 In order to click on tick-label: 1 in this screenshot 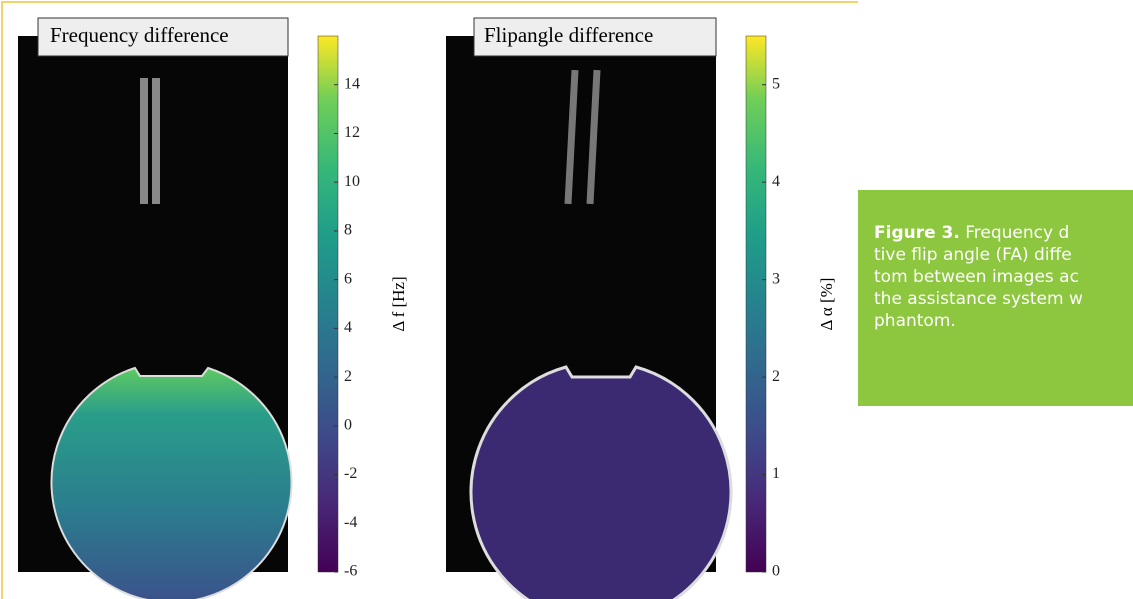, I will do `click(776, 473)`.